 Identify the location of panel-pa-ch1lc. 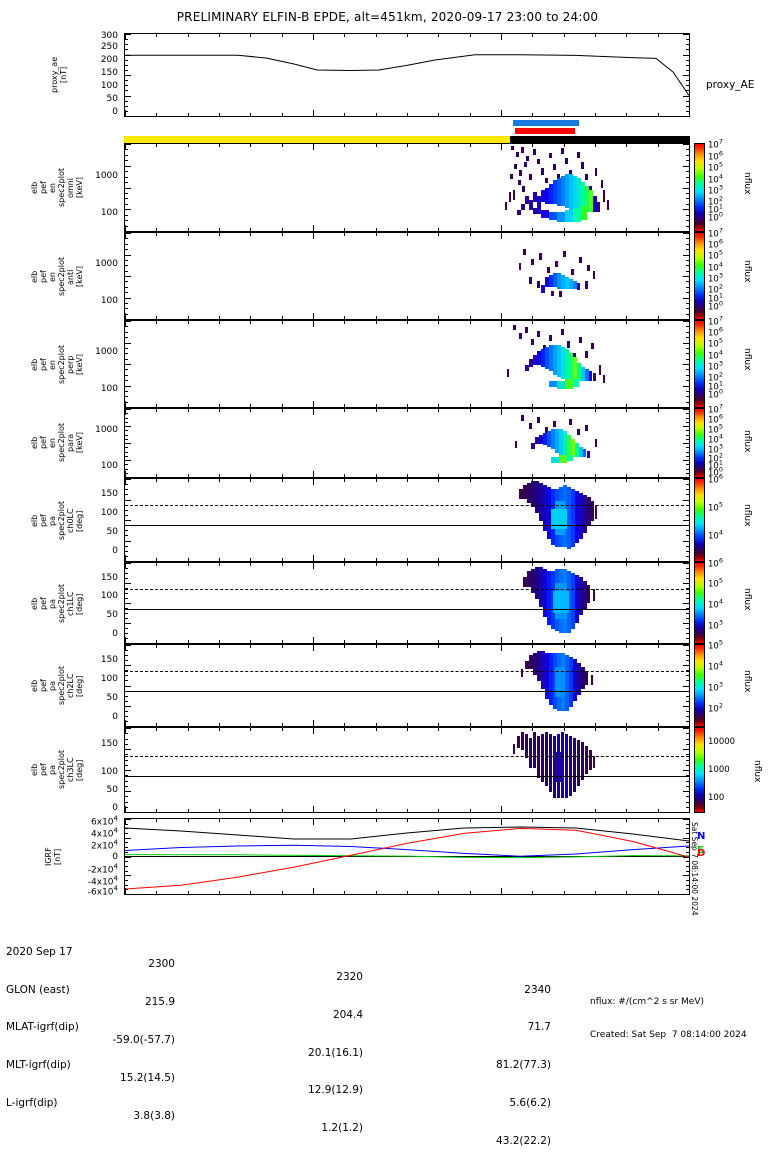
(407, 603).